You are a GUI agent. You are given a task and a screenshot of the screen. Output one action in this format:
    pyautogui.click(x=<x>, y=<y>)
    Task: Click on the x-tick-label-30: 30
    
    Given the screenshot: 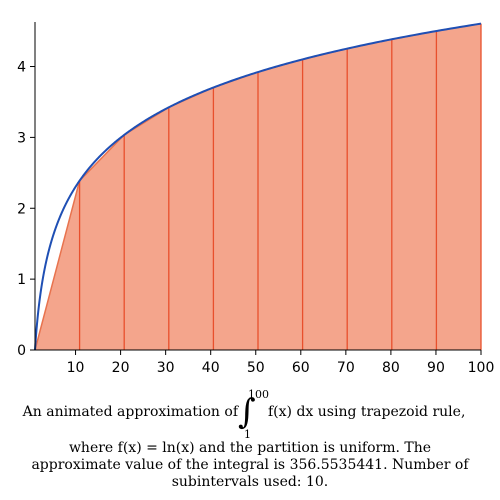 What is the action you would take?
    pyautogui.click(x=166, y=368)
    